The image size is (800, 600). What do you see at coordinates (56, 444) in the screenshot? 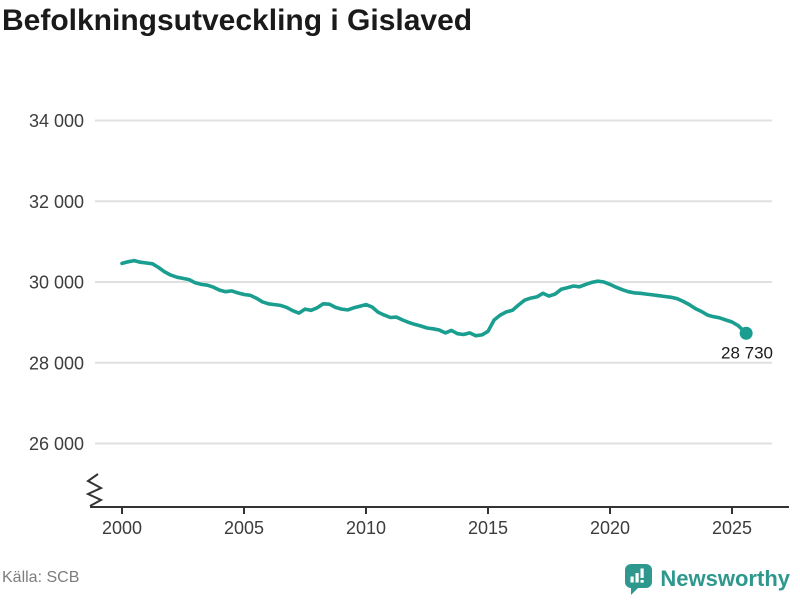
I see `y-tick-label: 26 000` at bounding box center [56, 444].